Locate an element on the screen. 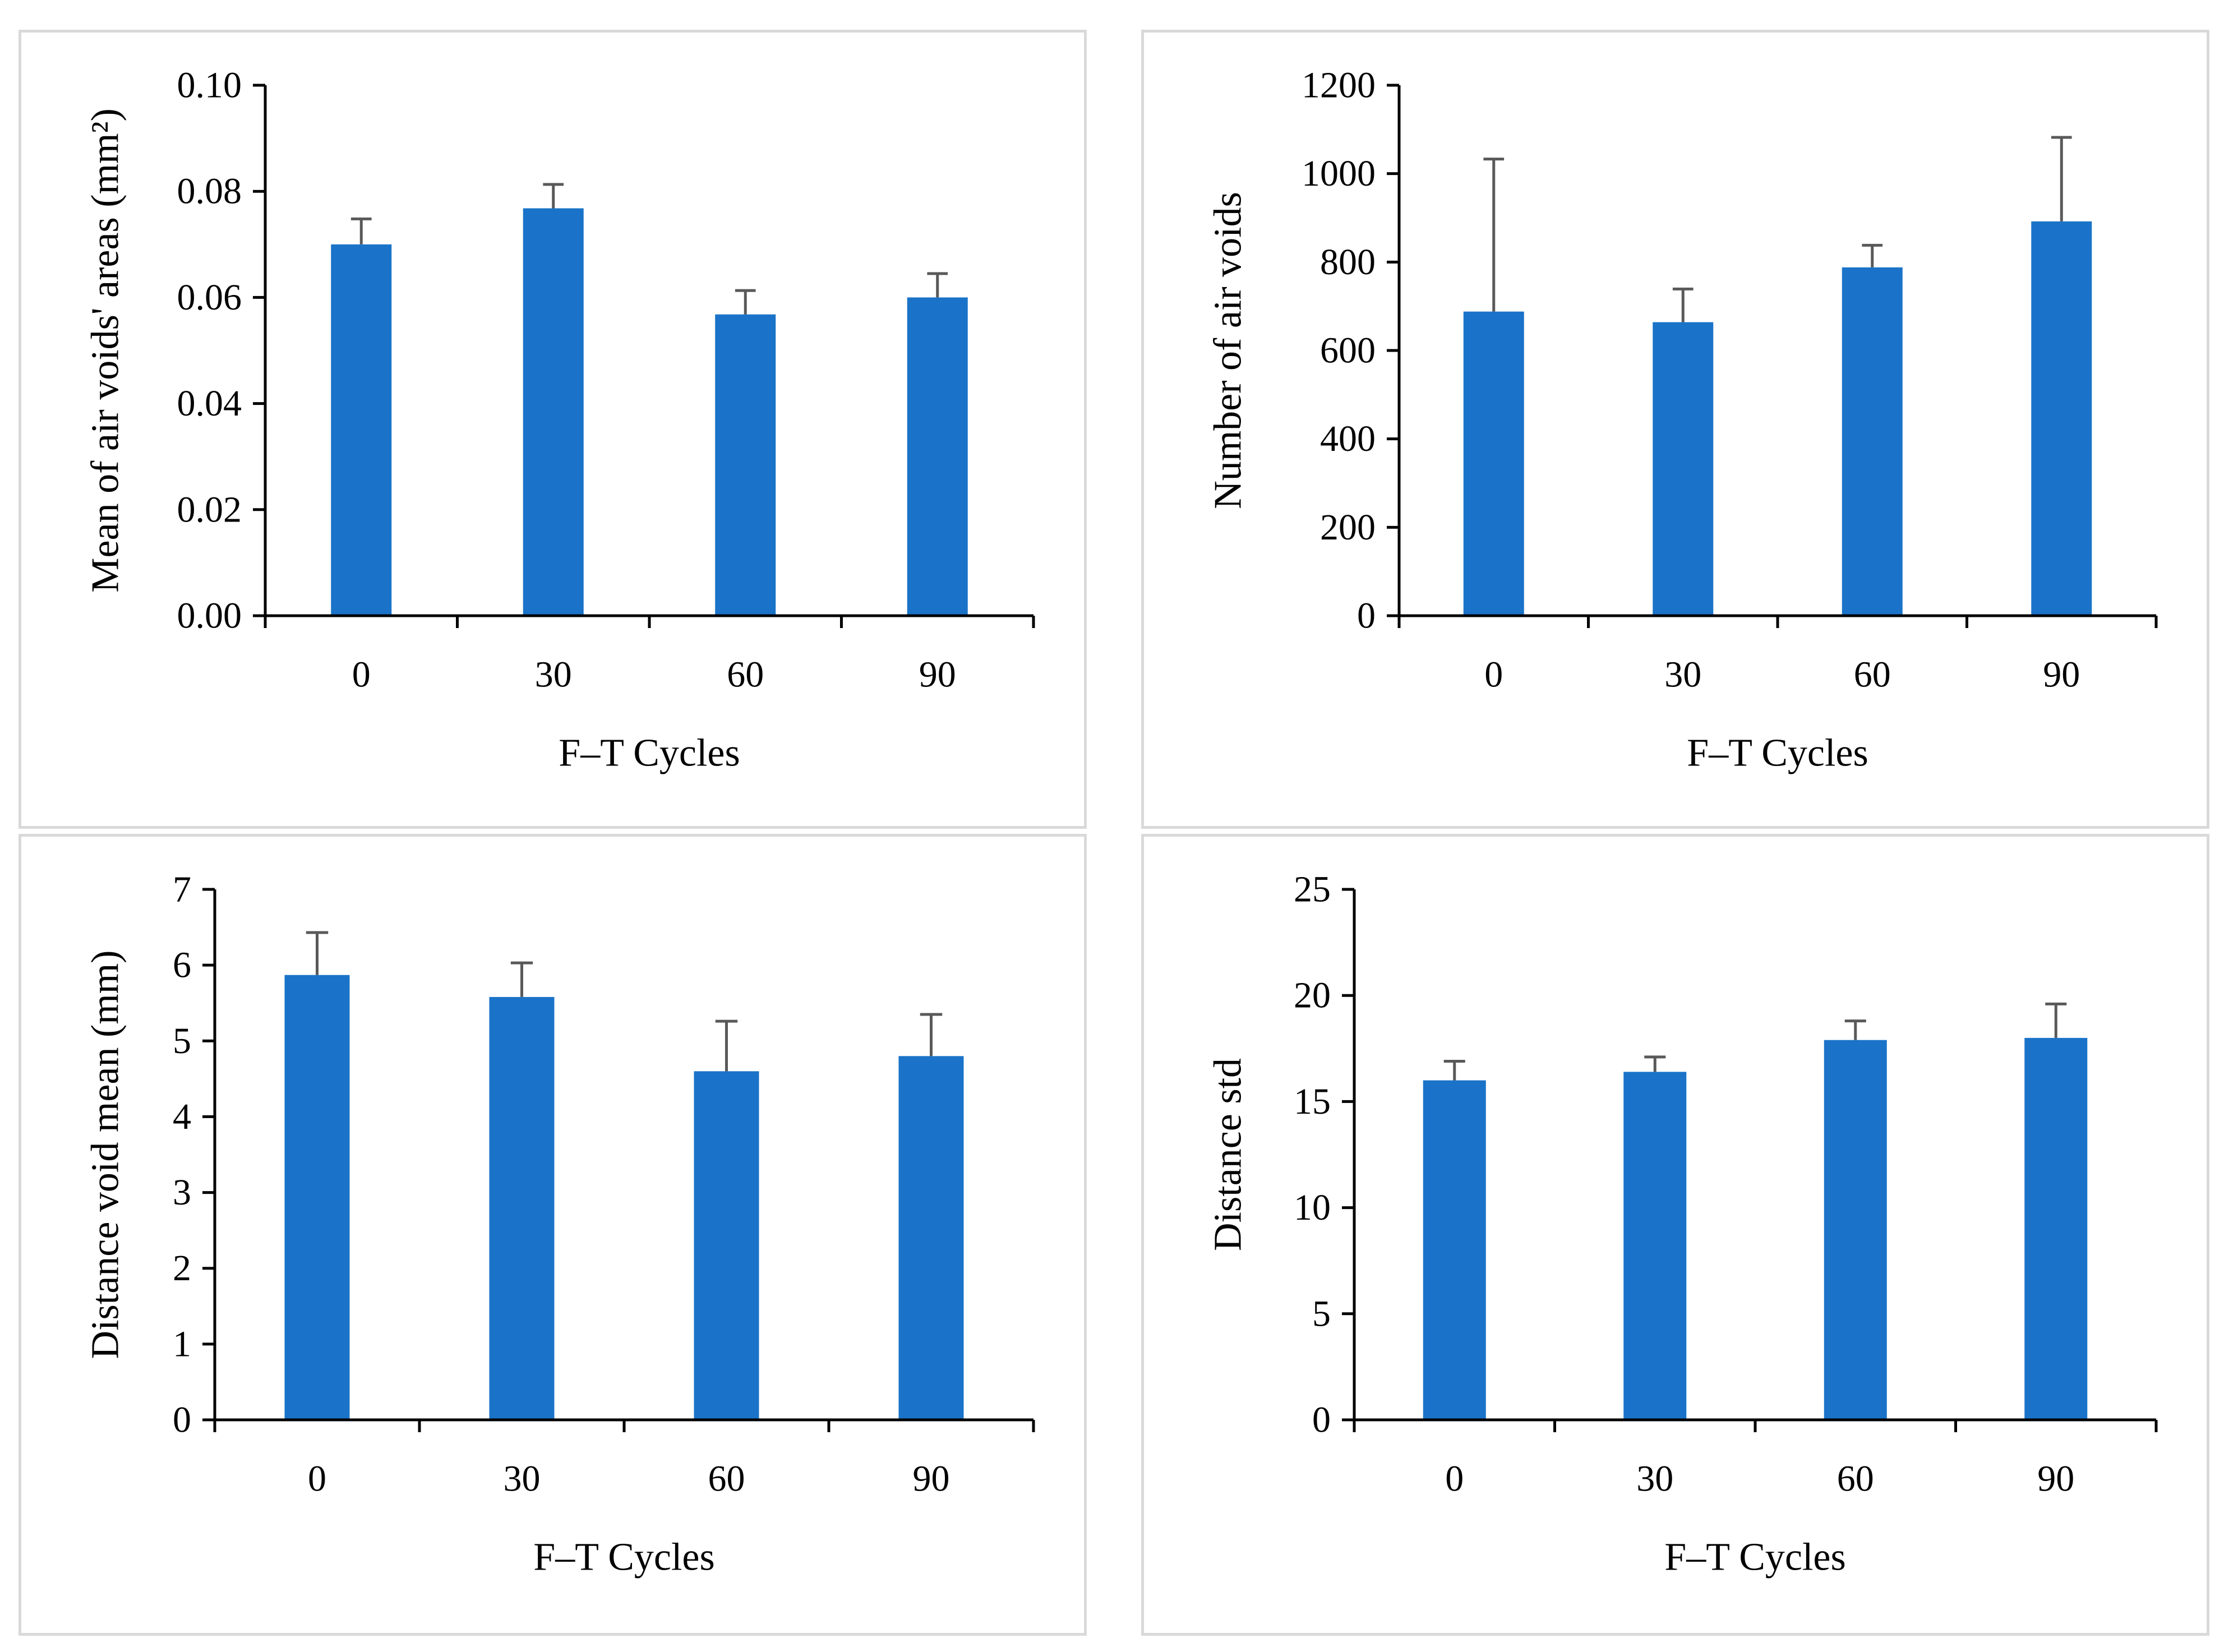 The image size is (2224, 1652). y-tick-label: 0.04 is located at coordinates (209, 403).